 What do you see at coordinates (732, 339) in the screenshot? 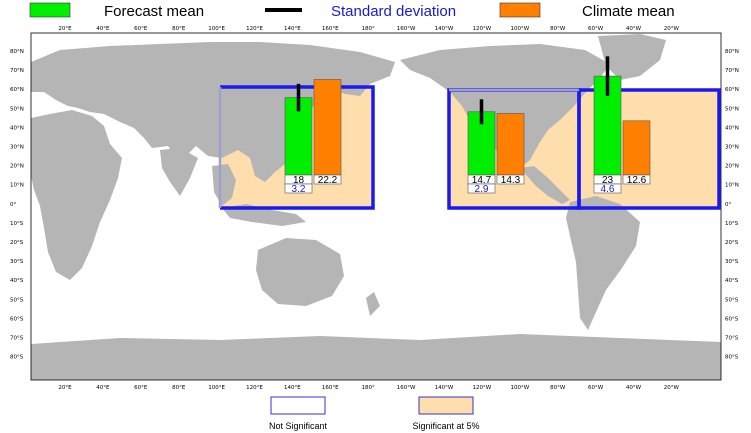
I see `y-tick-right-label: 70°S` at bounding box center [732, 339].